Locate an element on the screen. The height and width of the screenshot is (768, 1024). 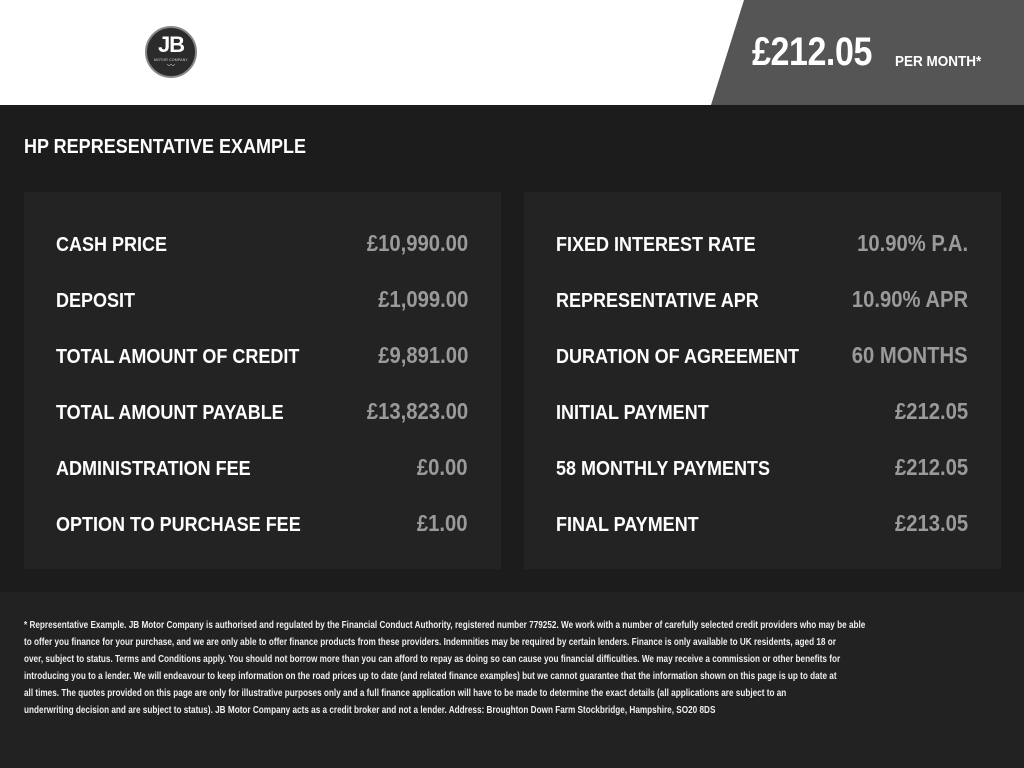
row-value: £9,891.00 is located at coordinates (422, 355).